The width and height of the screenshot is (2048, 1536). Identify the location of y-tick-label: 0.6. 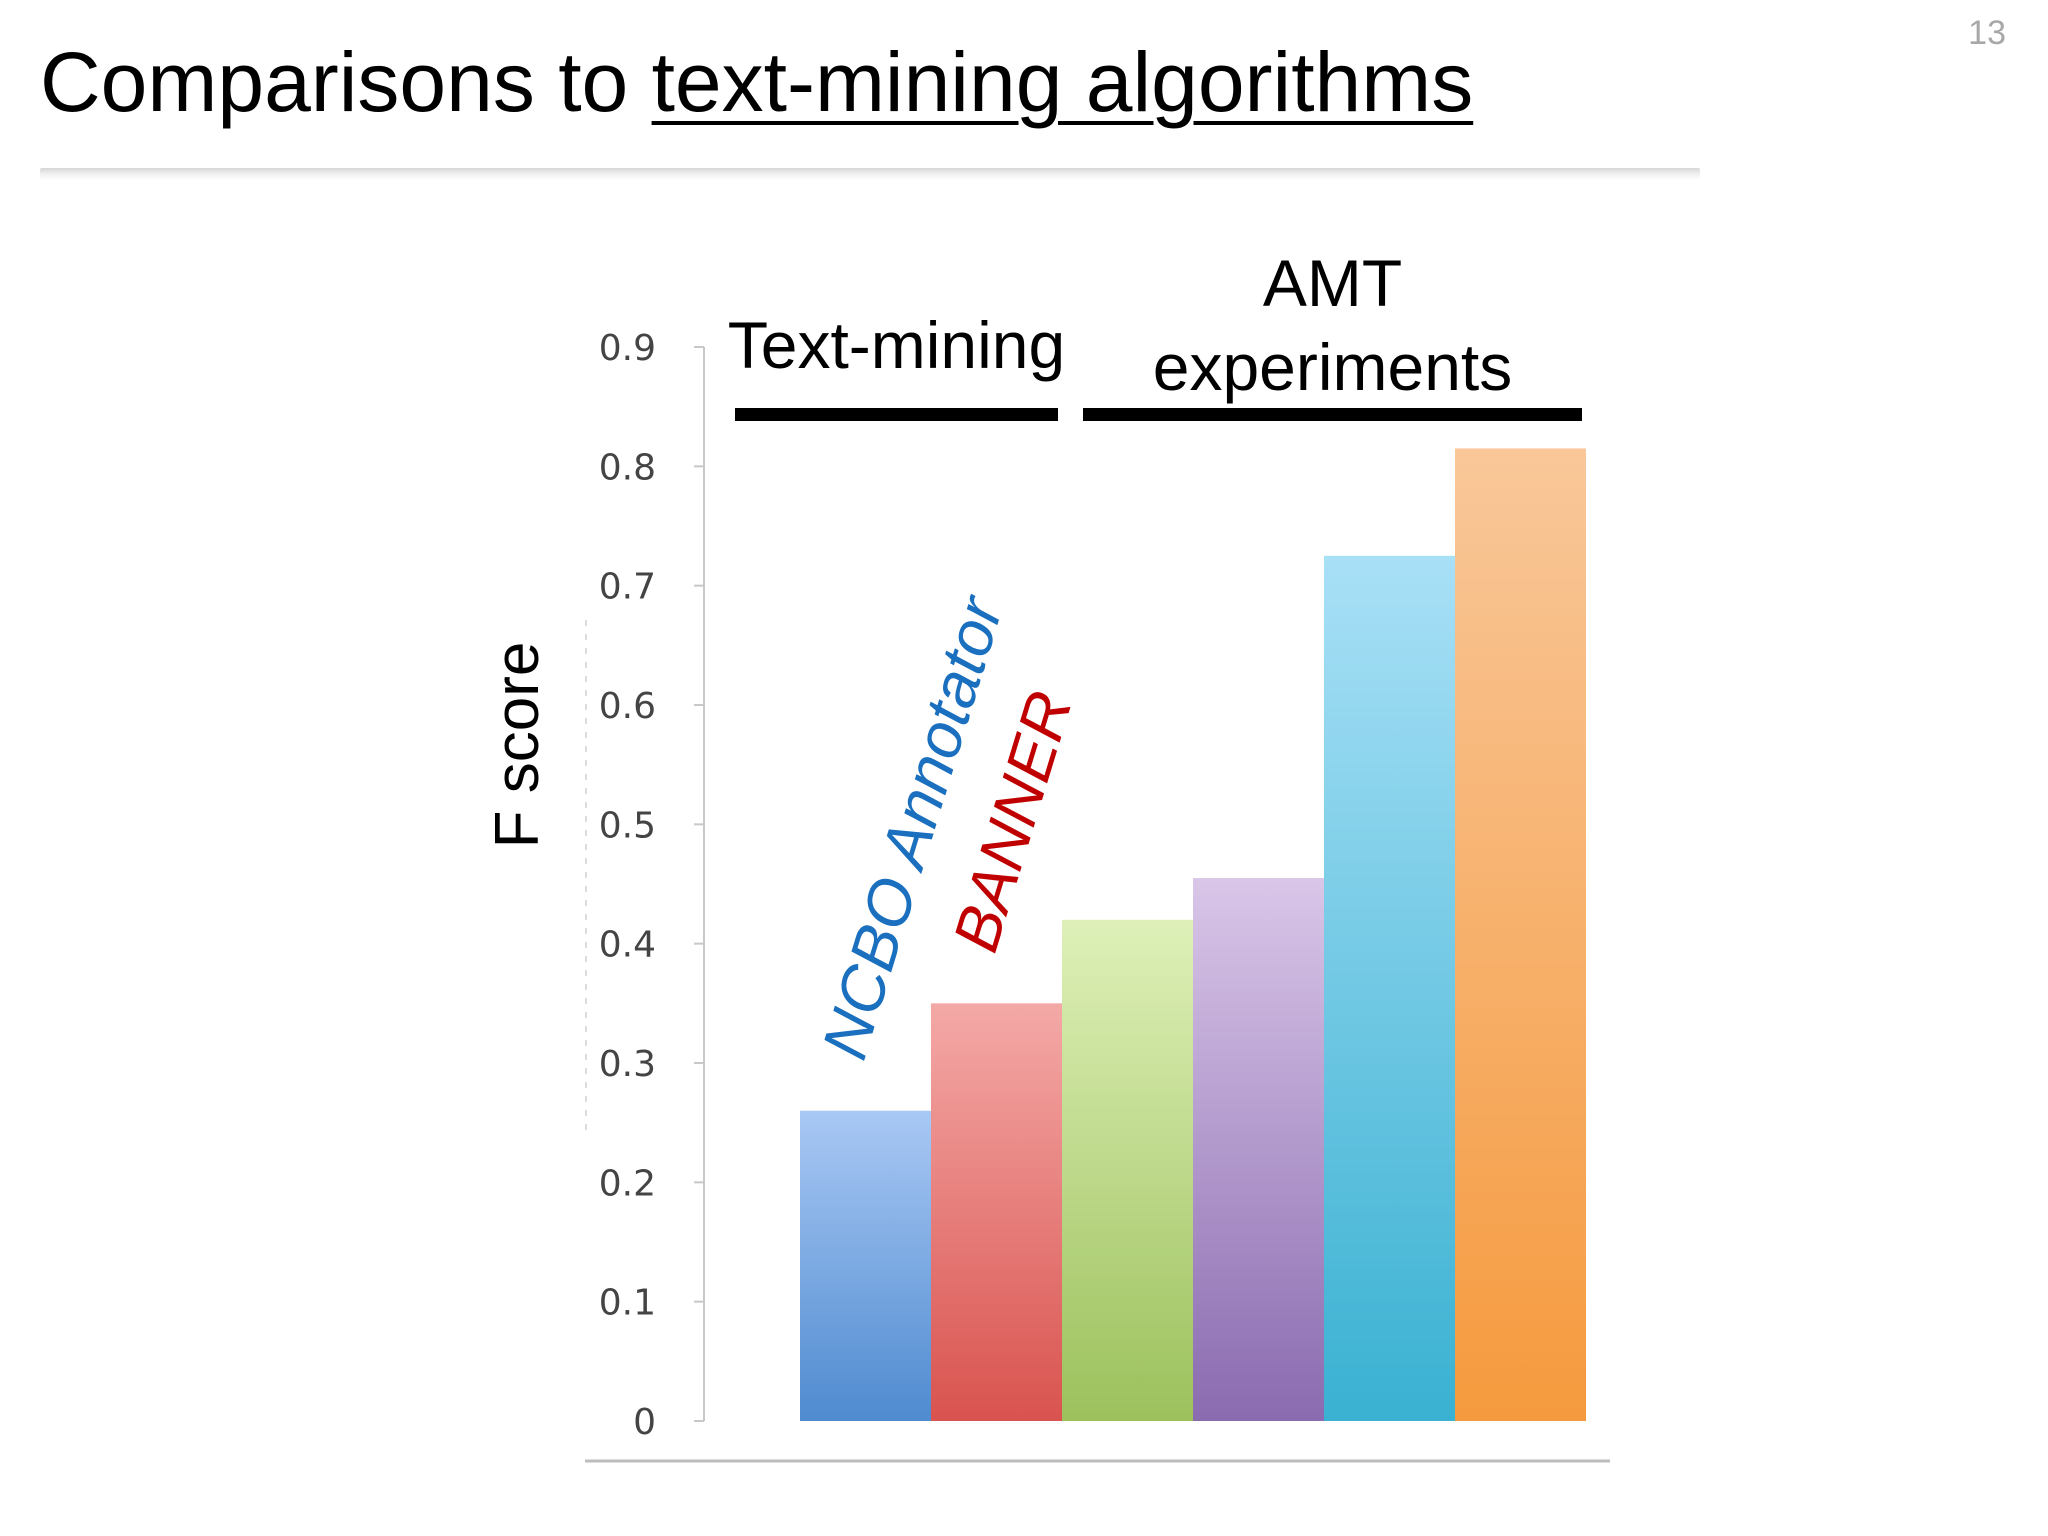
(627, 706).